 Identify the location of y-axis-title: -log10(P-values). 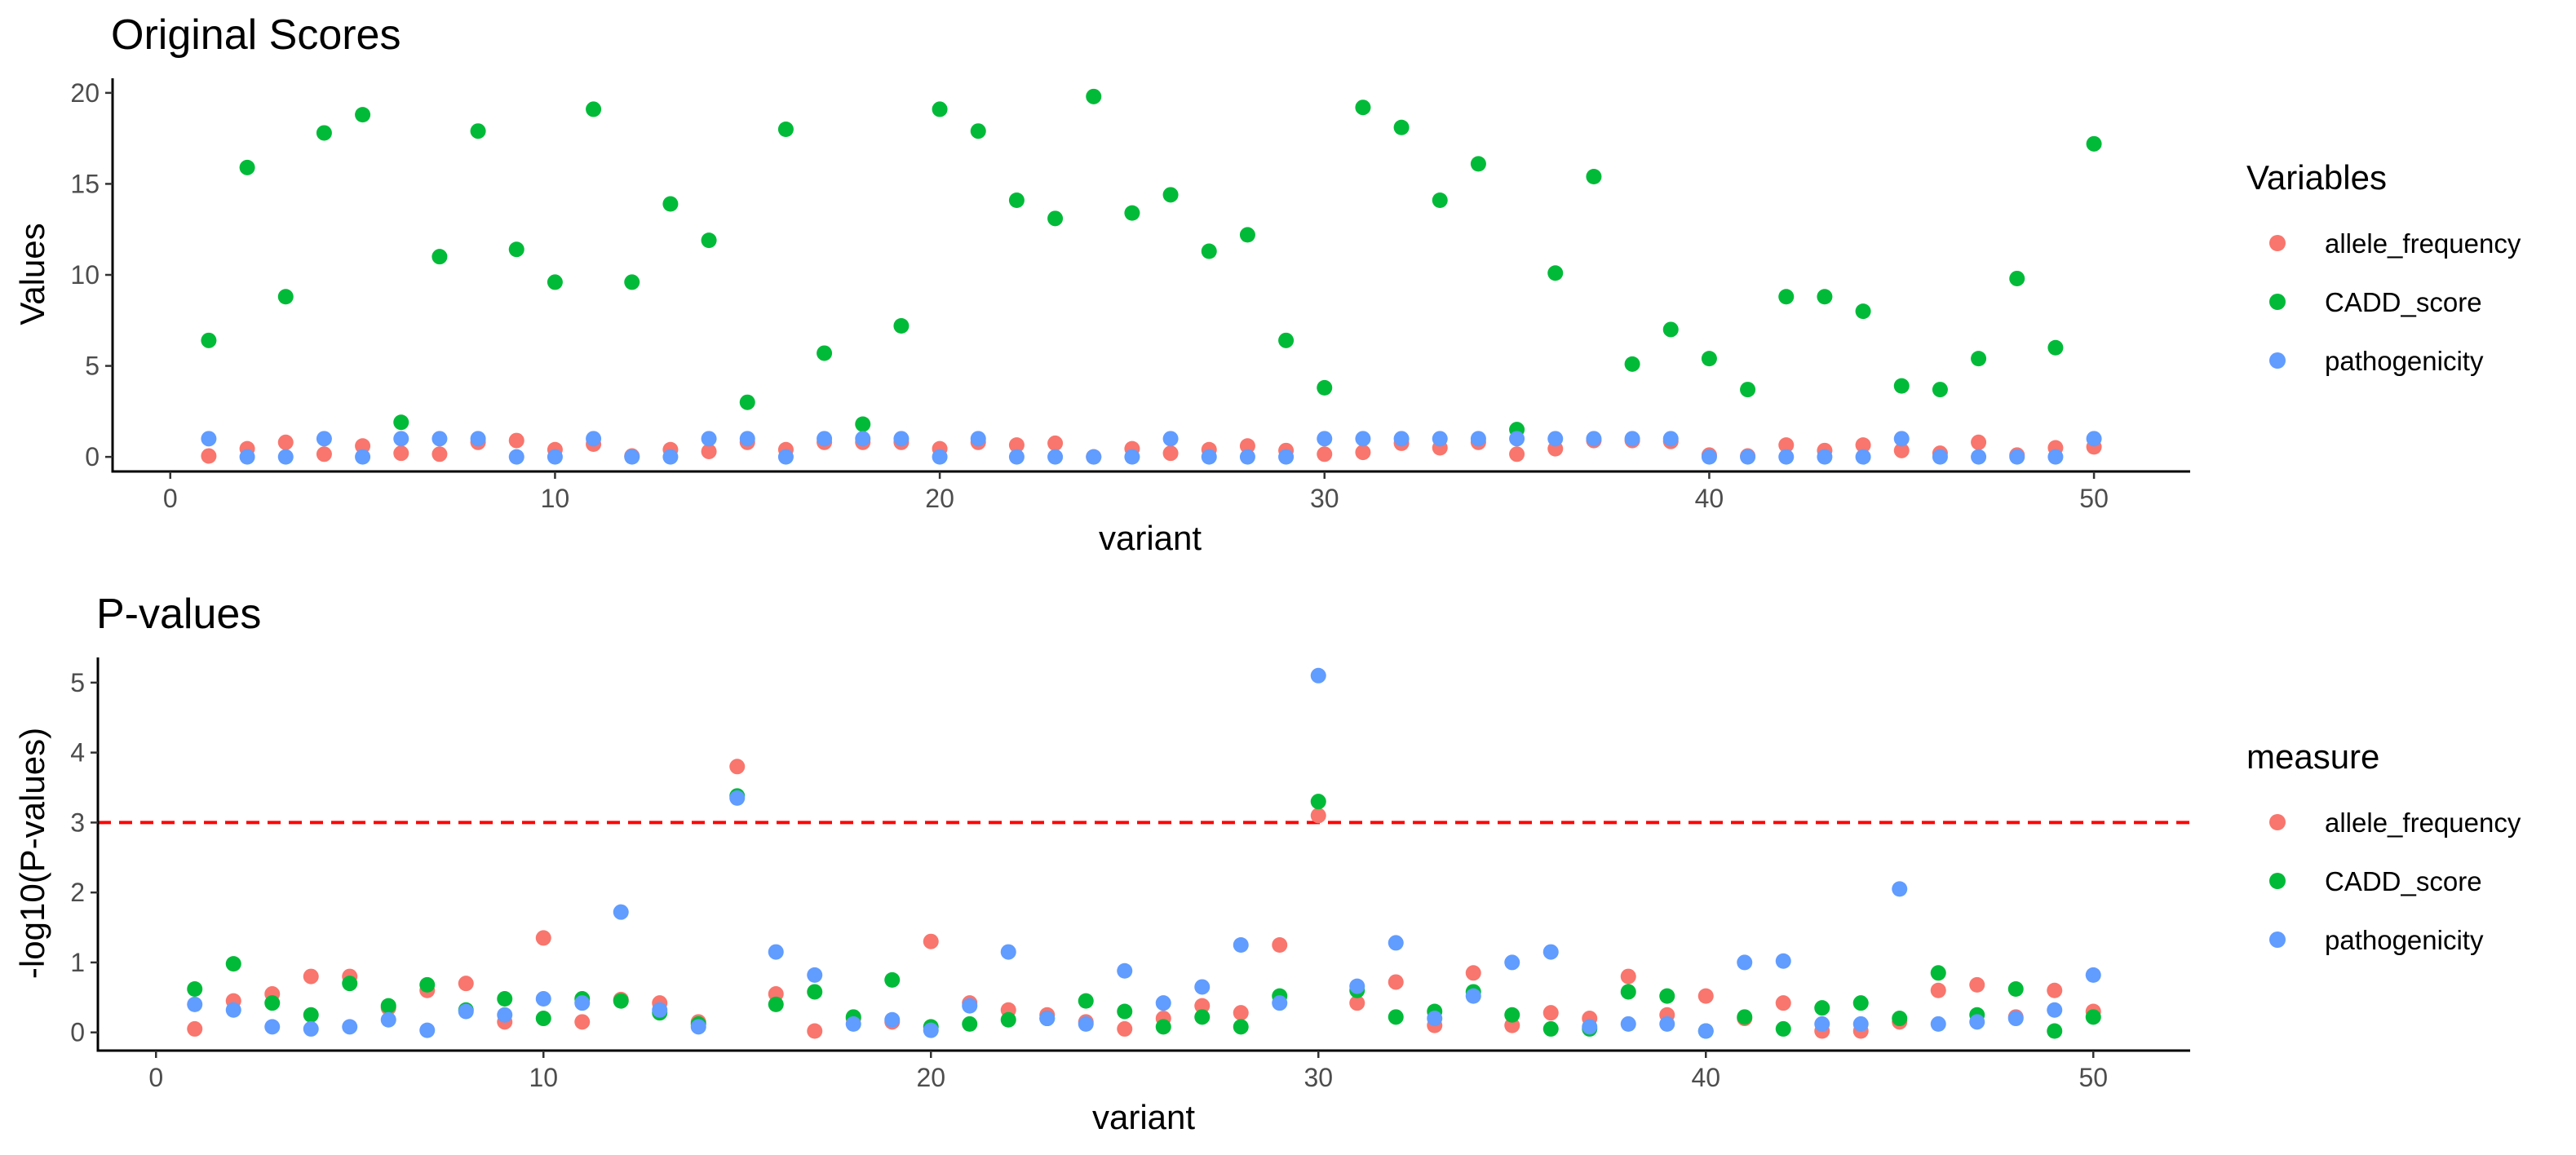
(32, 853).